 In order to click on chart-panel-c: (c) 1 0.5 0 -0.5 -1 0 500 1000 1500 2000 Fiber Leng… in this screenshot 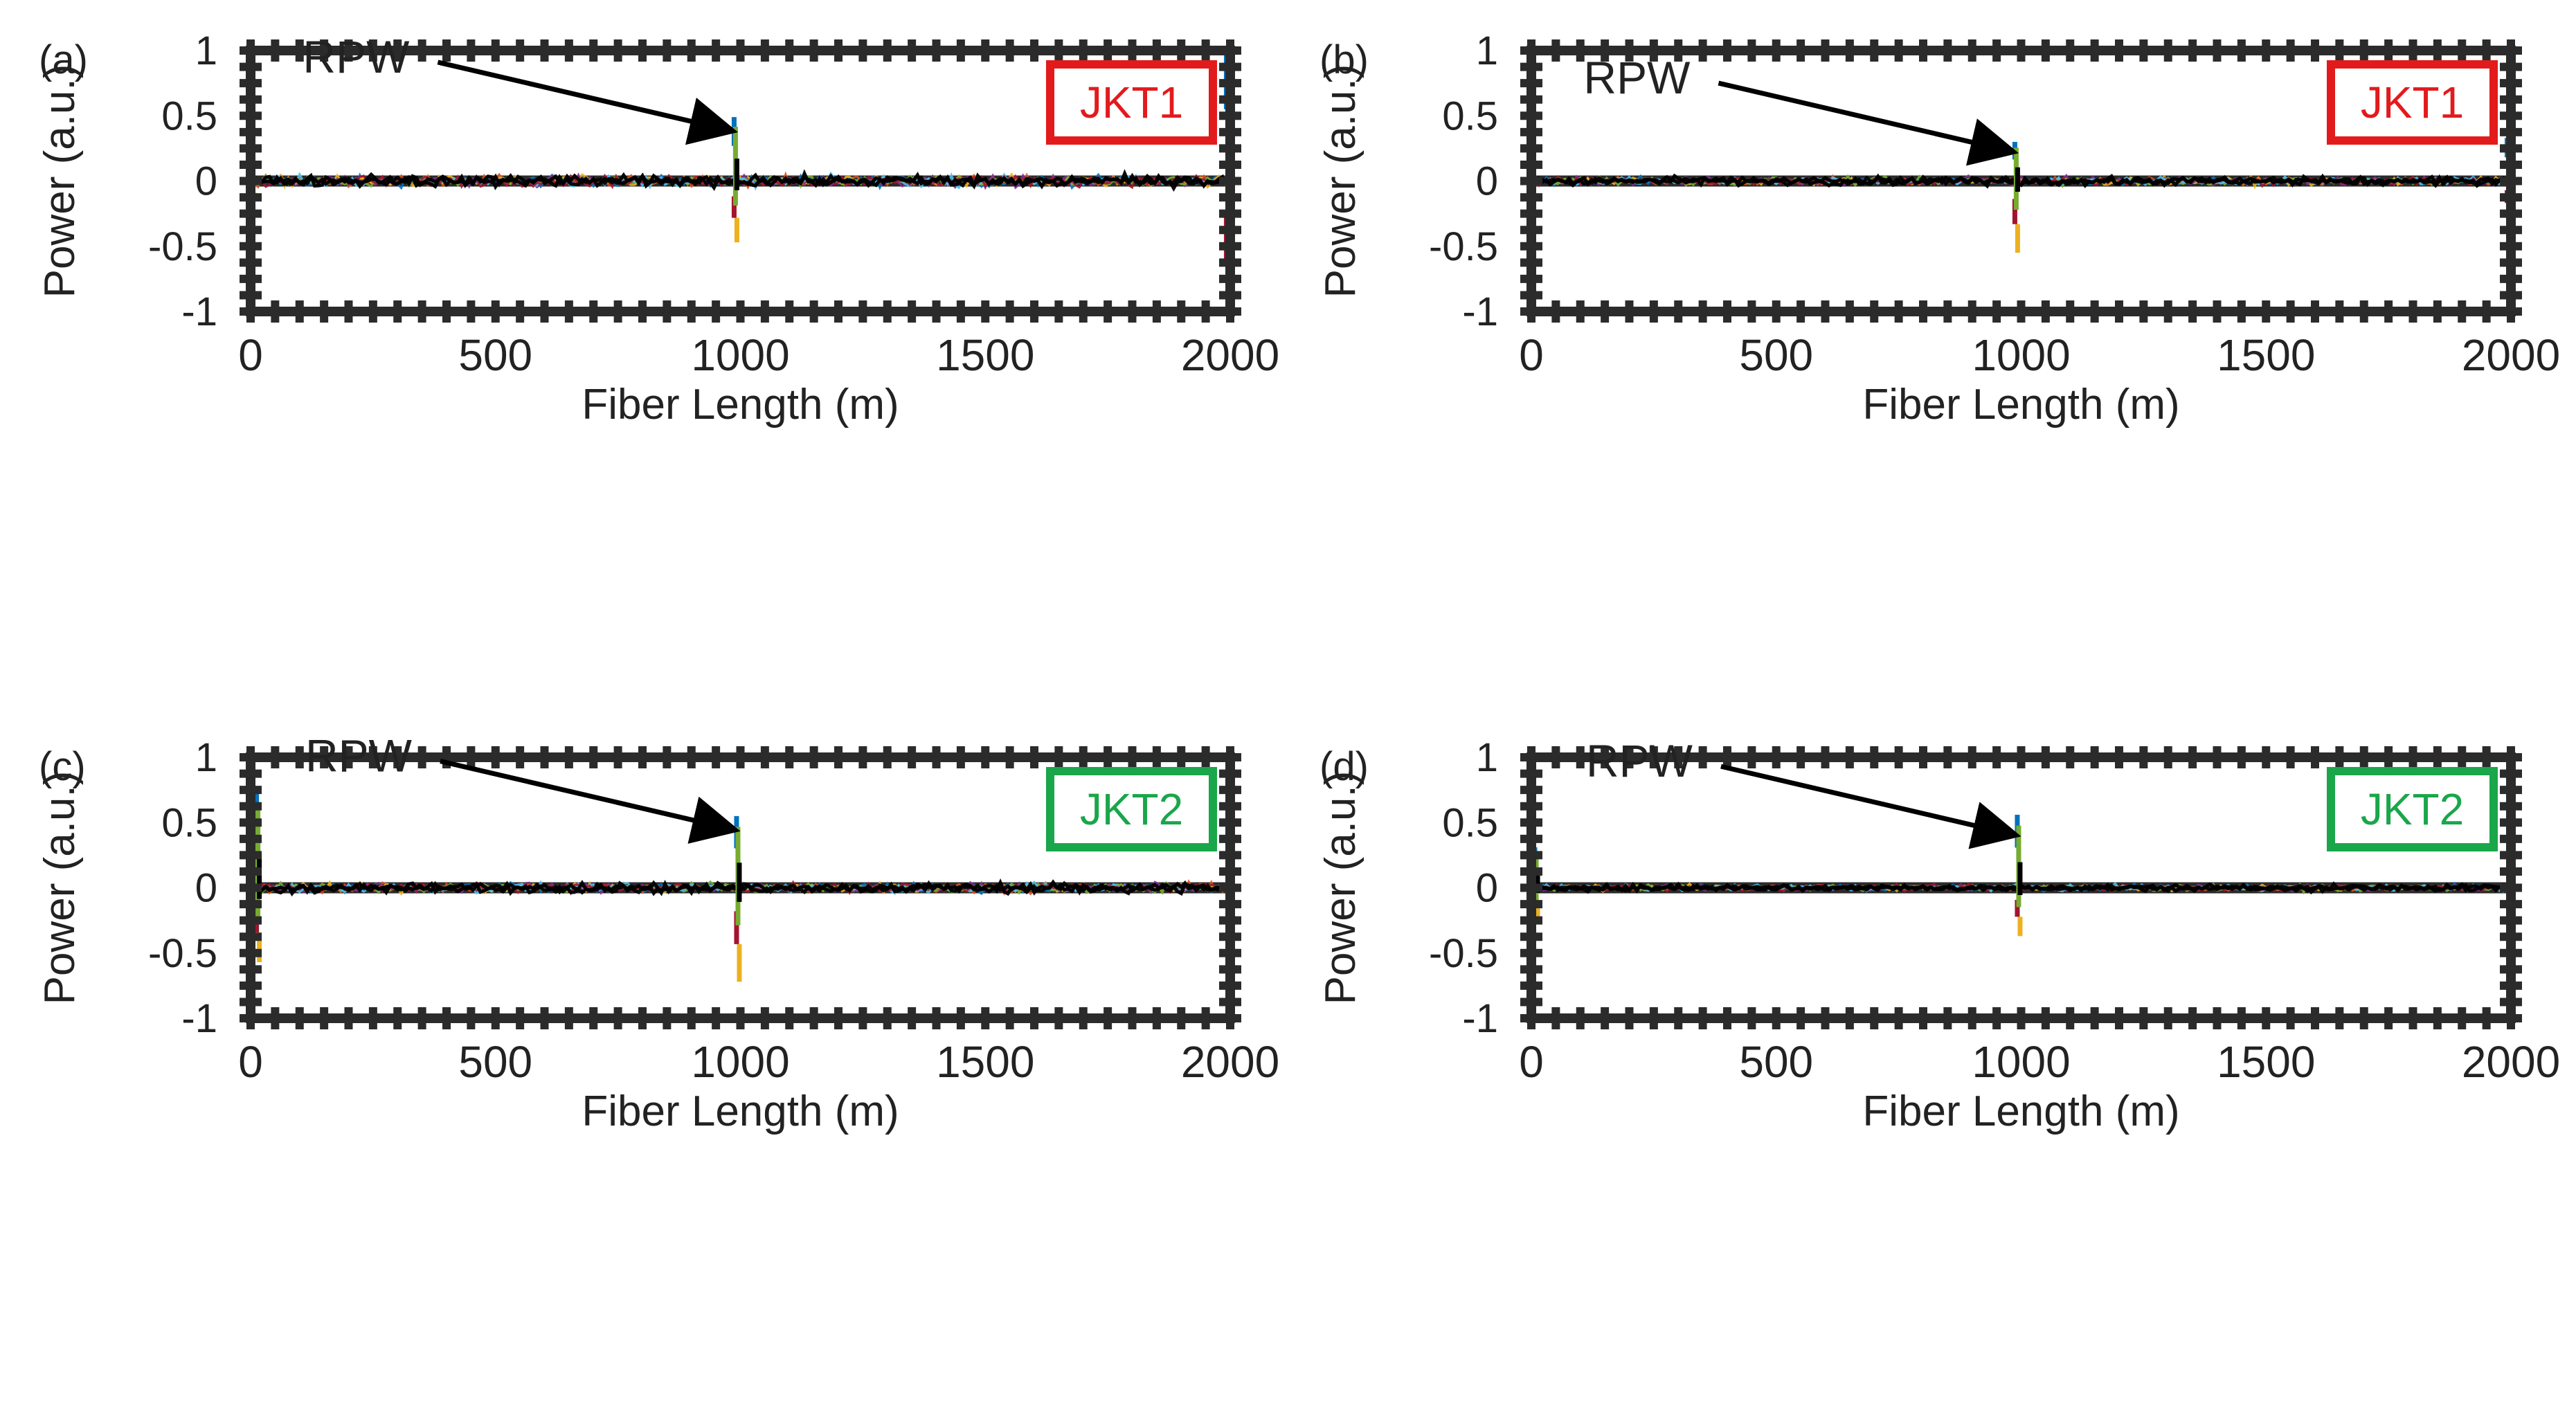, I will do `click(657, 932)`.